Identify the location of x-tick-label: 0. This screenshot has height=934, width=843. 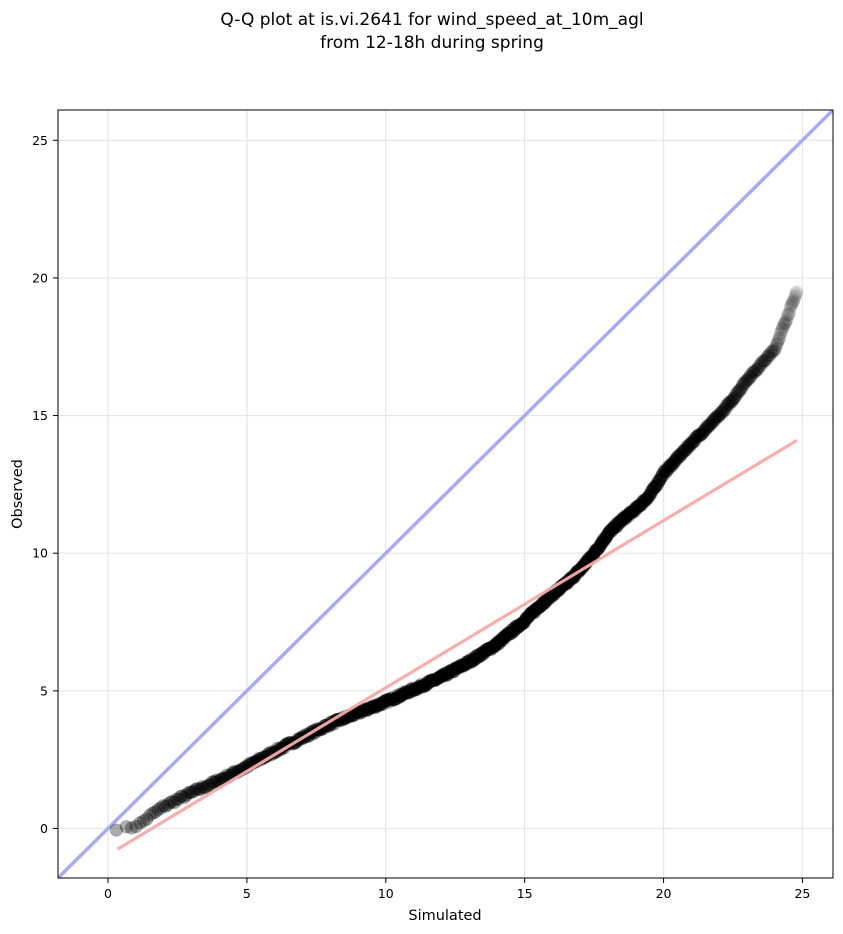
(108, 893).